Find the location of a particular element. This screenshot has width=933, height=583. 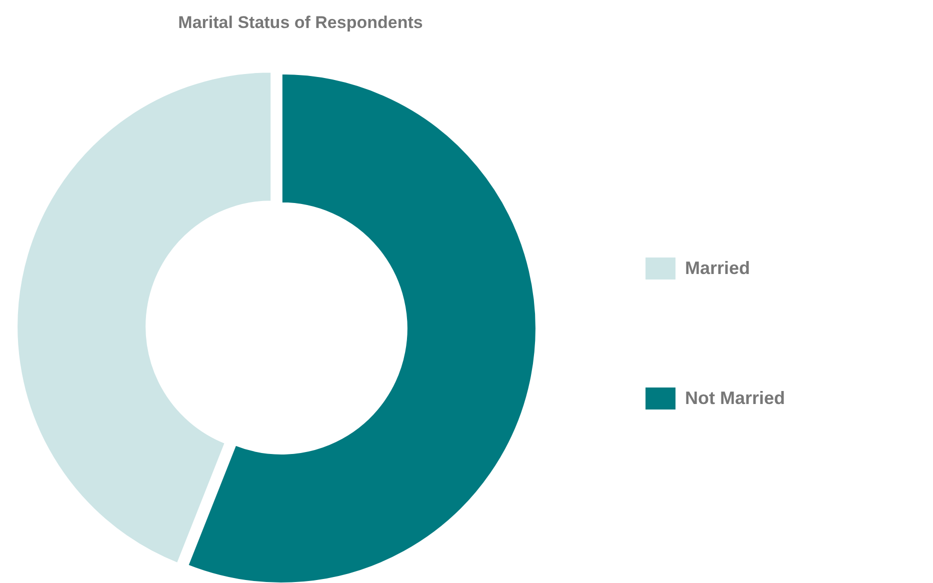

legend-label: Married is located at coordinates (717, 268).